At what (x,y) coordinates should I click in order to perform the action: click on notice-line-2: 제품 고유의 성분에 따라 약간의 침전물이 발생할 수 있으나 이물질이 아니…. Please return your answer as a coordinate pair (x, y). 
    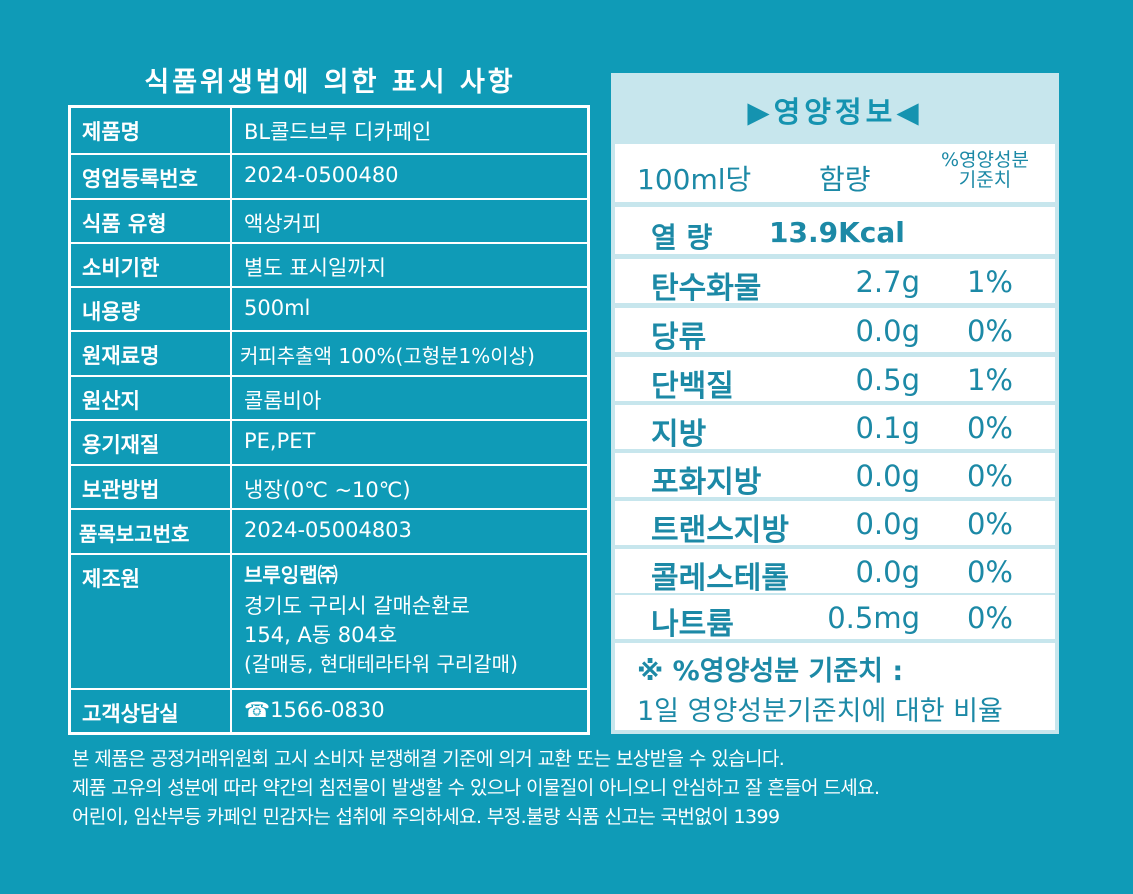
    Looking at the image, I should click on (476, 788).